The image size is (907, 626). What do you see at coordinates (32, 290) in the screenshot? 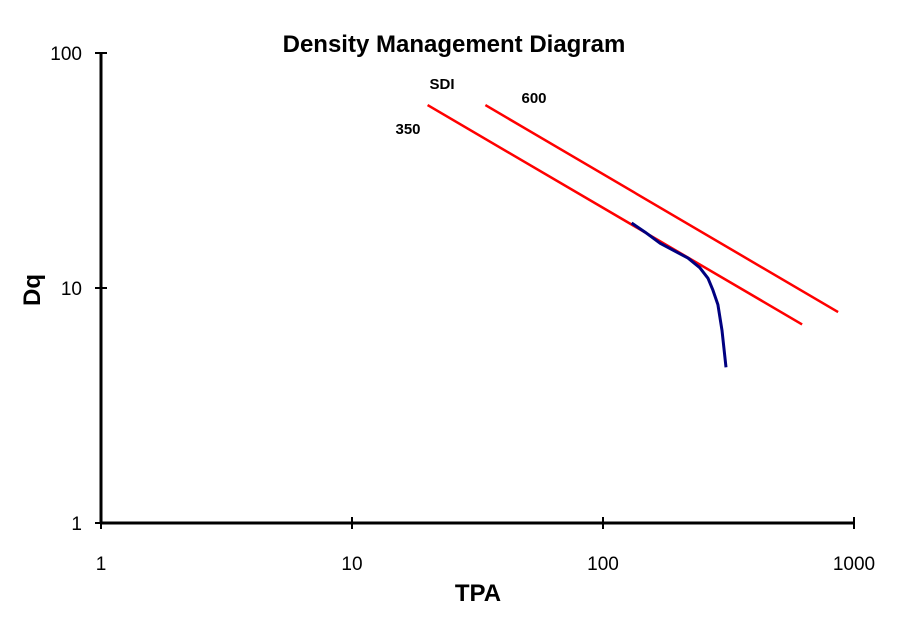
I see `y-axis-label: Dq` at bounding box center [32, 290].